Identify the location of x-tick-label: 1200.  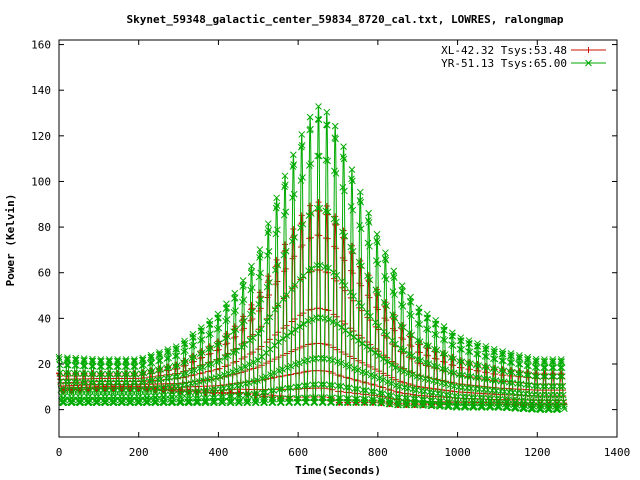
(537, 452).